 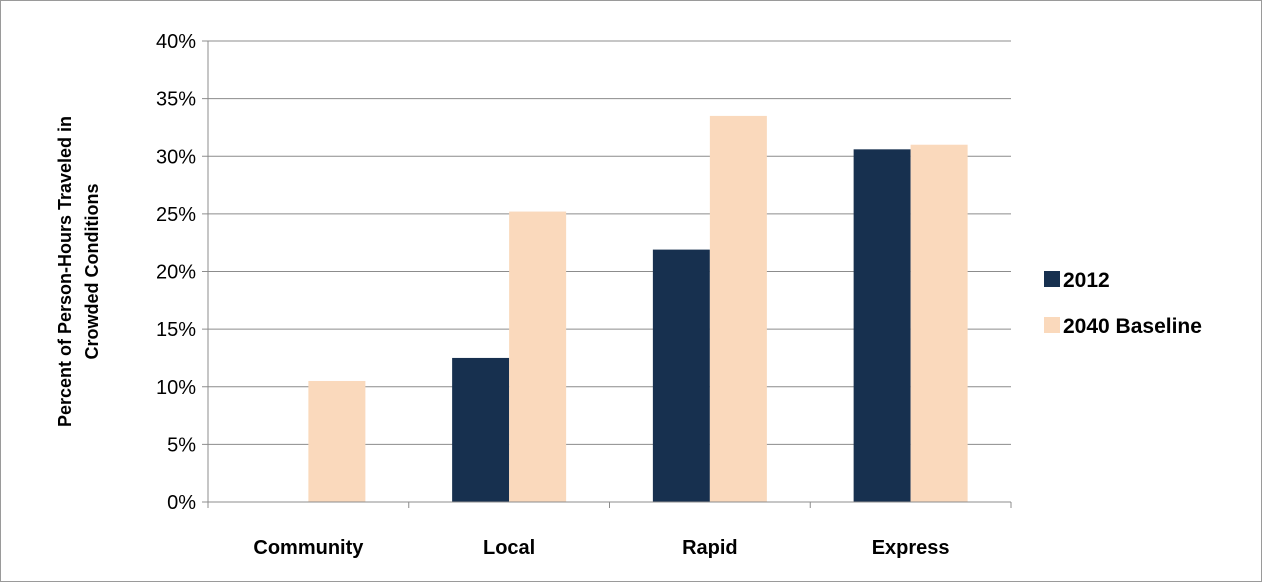 I want to click on x-tick-label: Local, so click(x=509, y=548).